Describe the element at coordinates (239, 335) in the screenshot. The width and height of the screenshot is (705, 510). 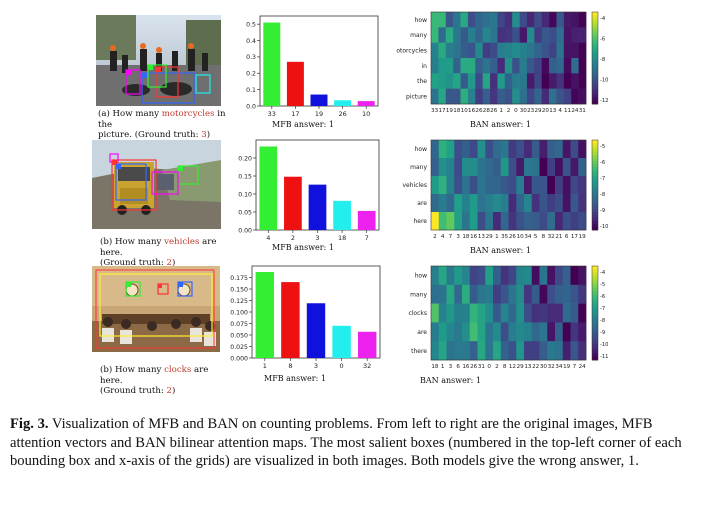
I see `y-tick-label: 0.050` at that location.